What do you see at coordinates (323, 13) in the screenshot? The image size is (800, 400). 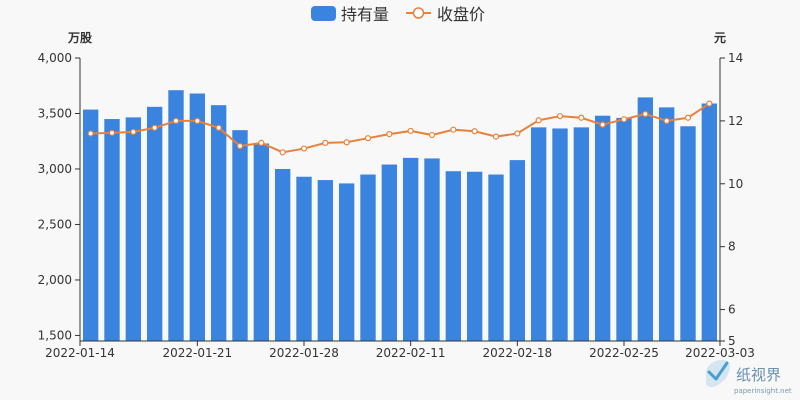 I see `legend-swatch-holdings` at bounding box center [323, 13].